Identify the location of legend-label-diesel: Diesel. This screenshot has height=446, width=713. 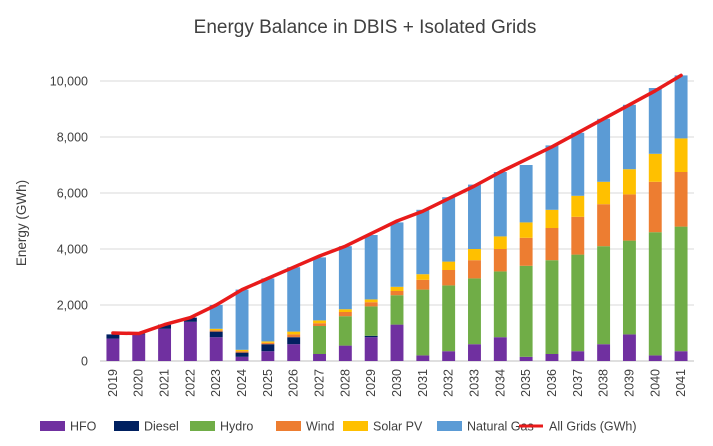
(161, 427).